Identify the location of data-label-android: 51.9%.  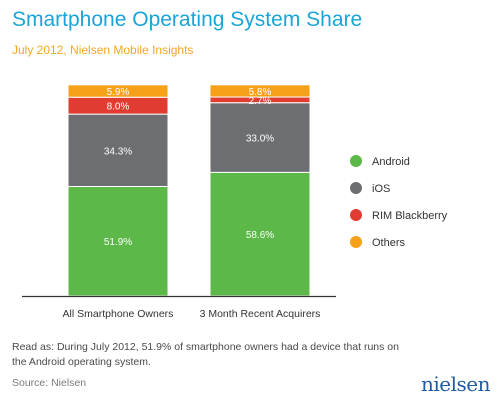
(118, 242).